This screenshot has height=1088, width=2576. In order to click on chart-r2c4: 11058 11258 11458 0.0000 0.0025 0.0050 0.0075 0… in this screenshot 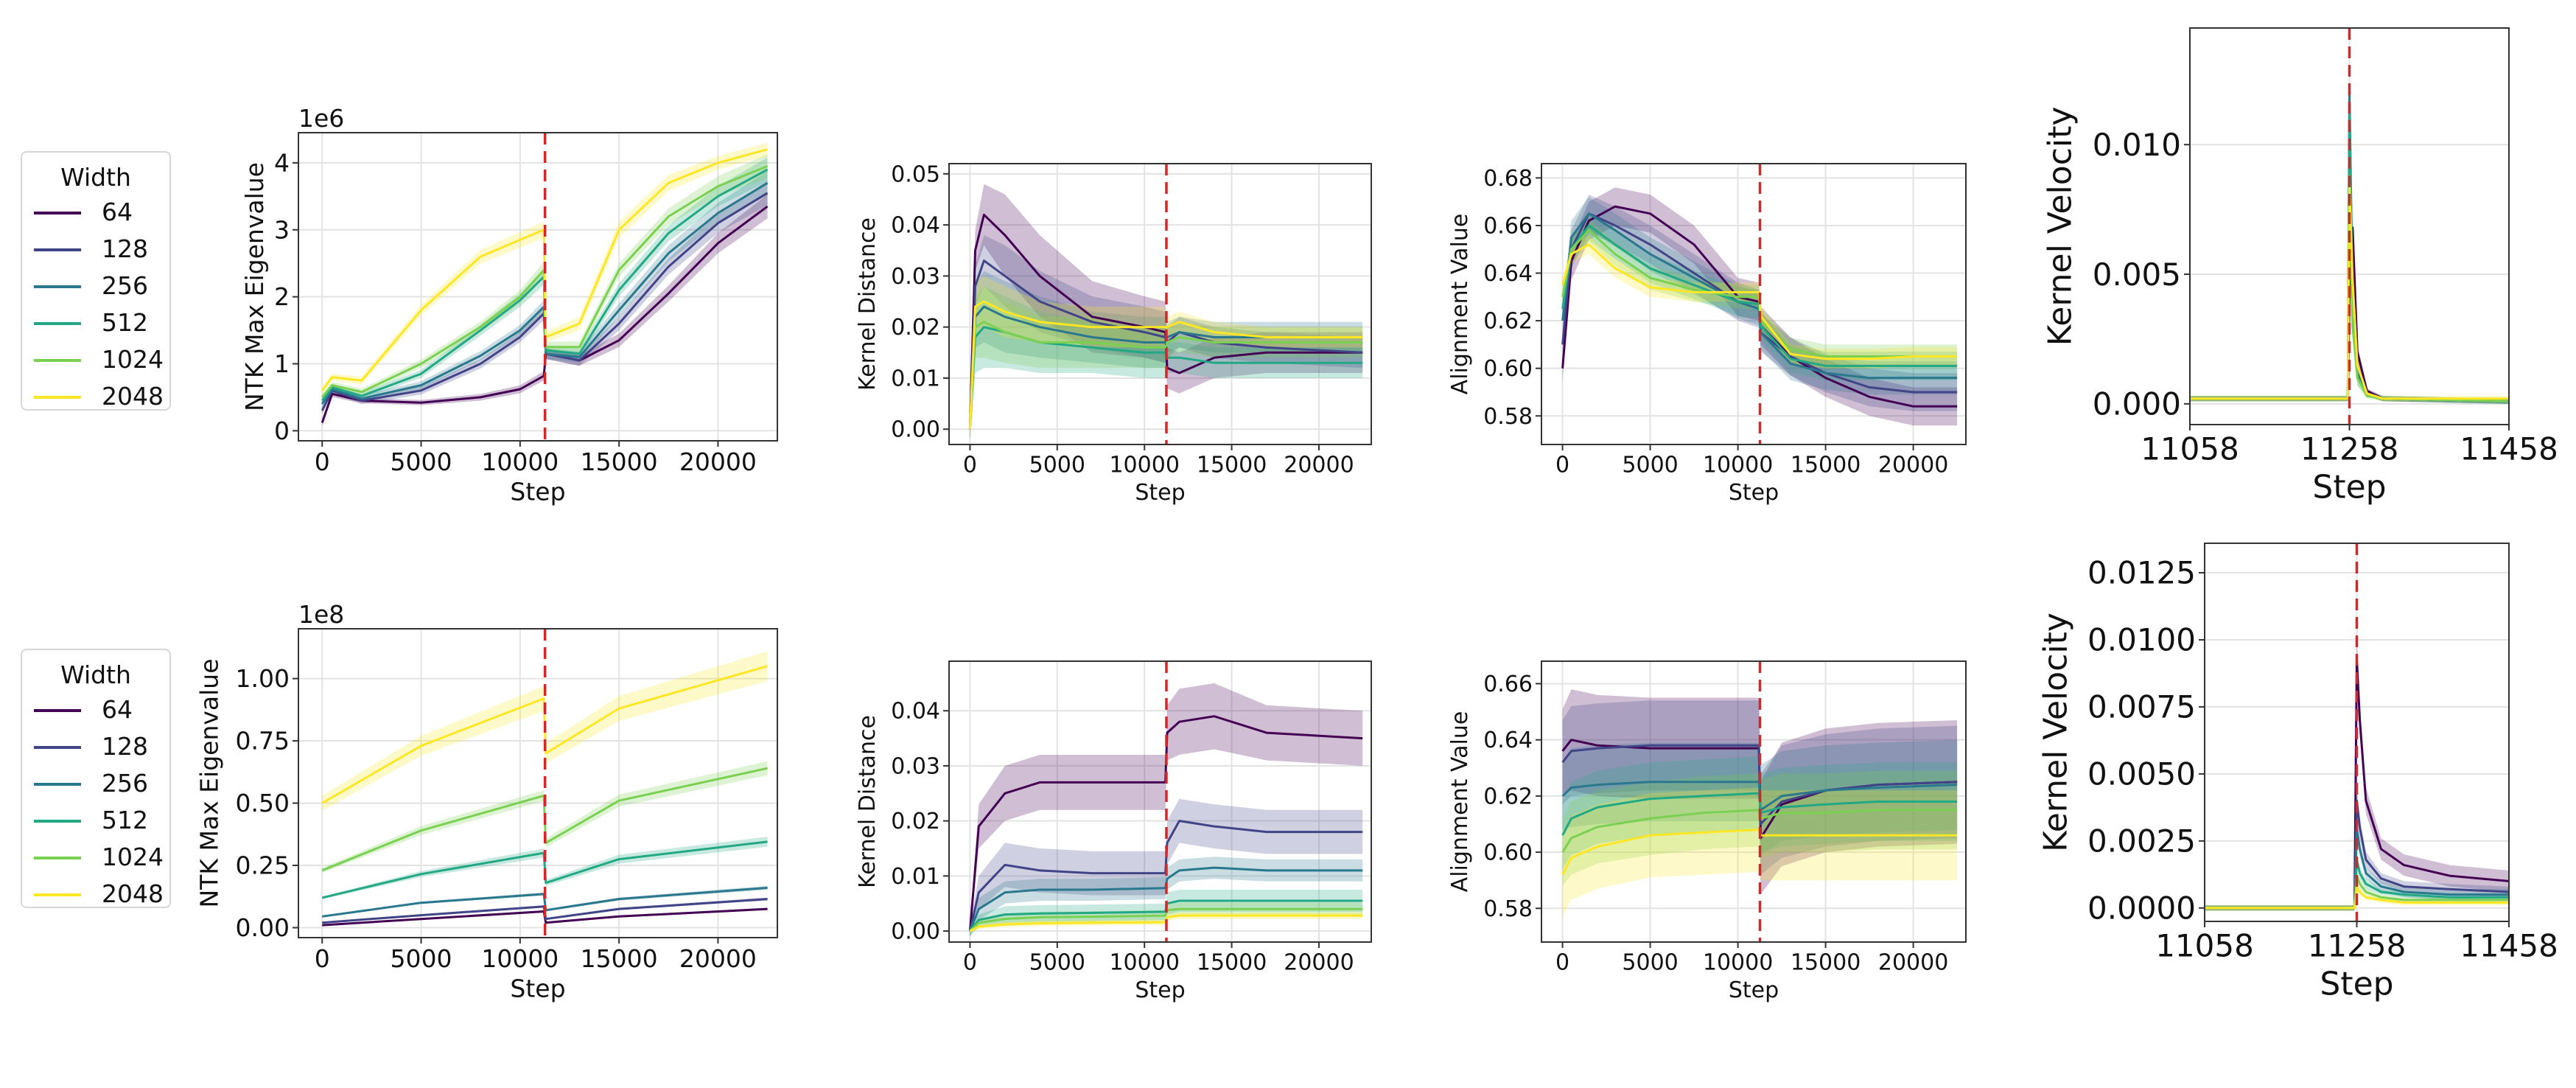, I will do `click(2297, 773)`.